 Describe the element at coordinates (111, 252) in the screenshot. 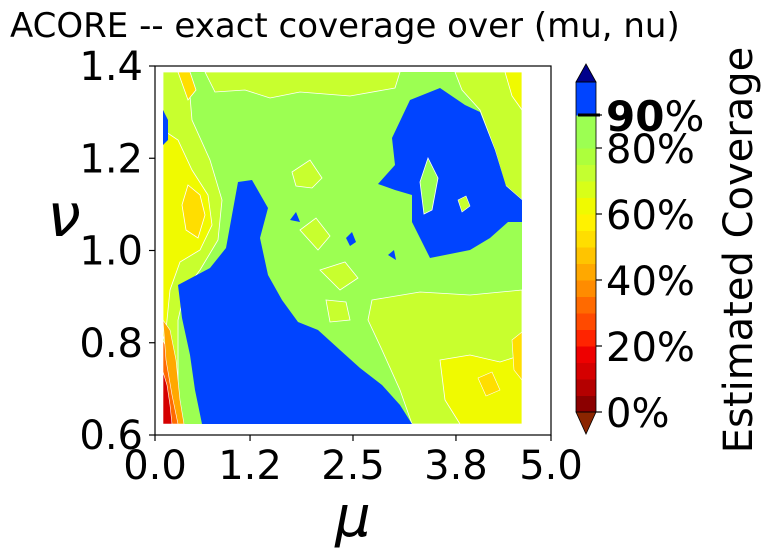

I see `y-tick-label: 1.0` at that location.